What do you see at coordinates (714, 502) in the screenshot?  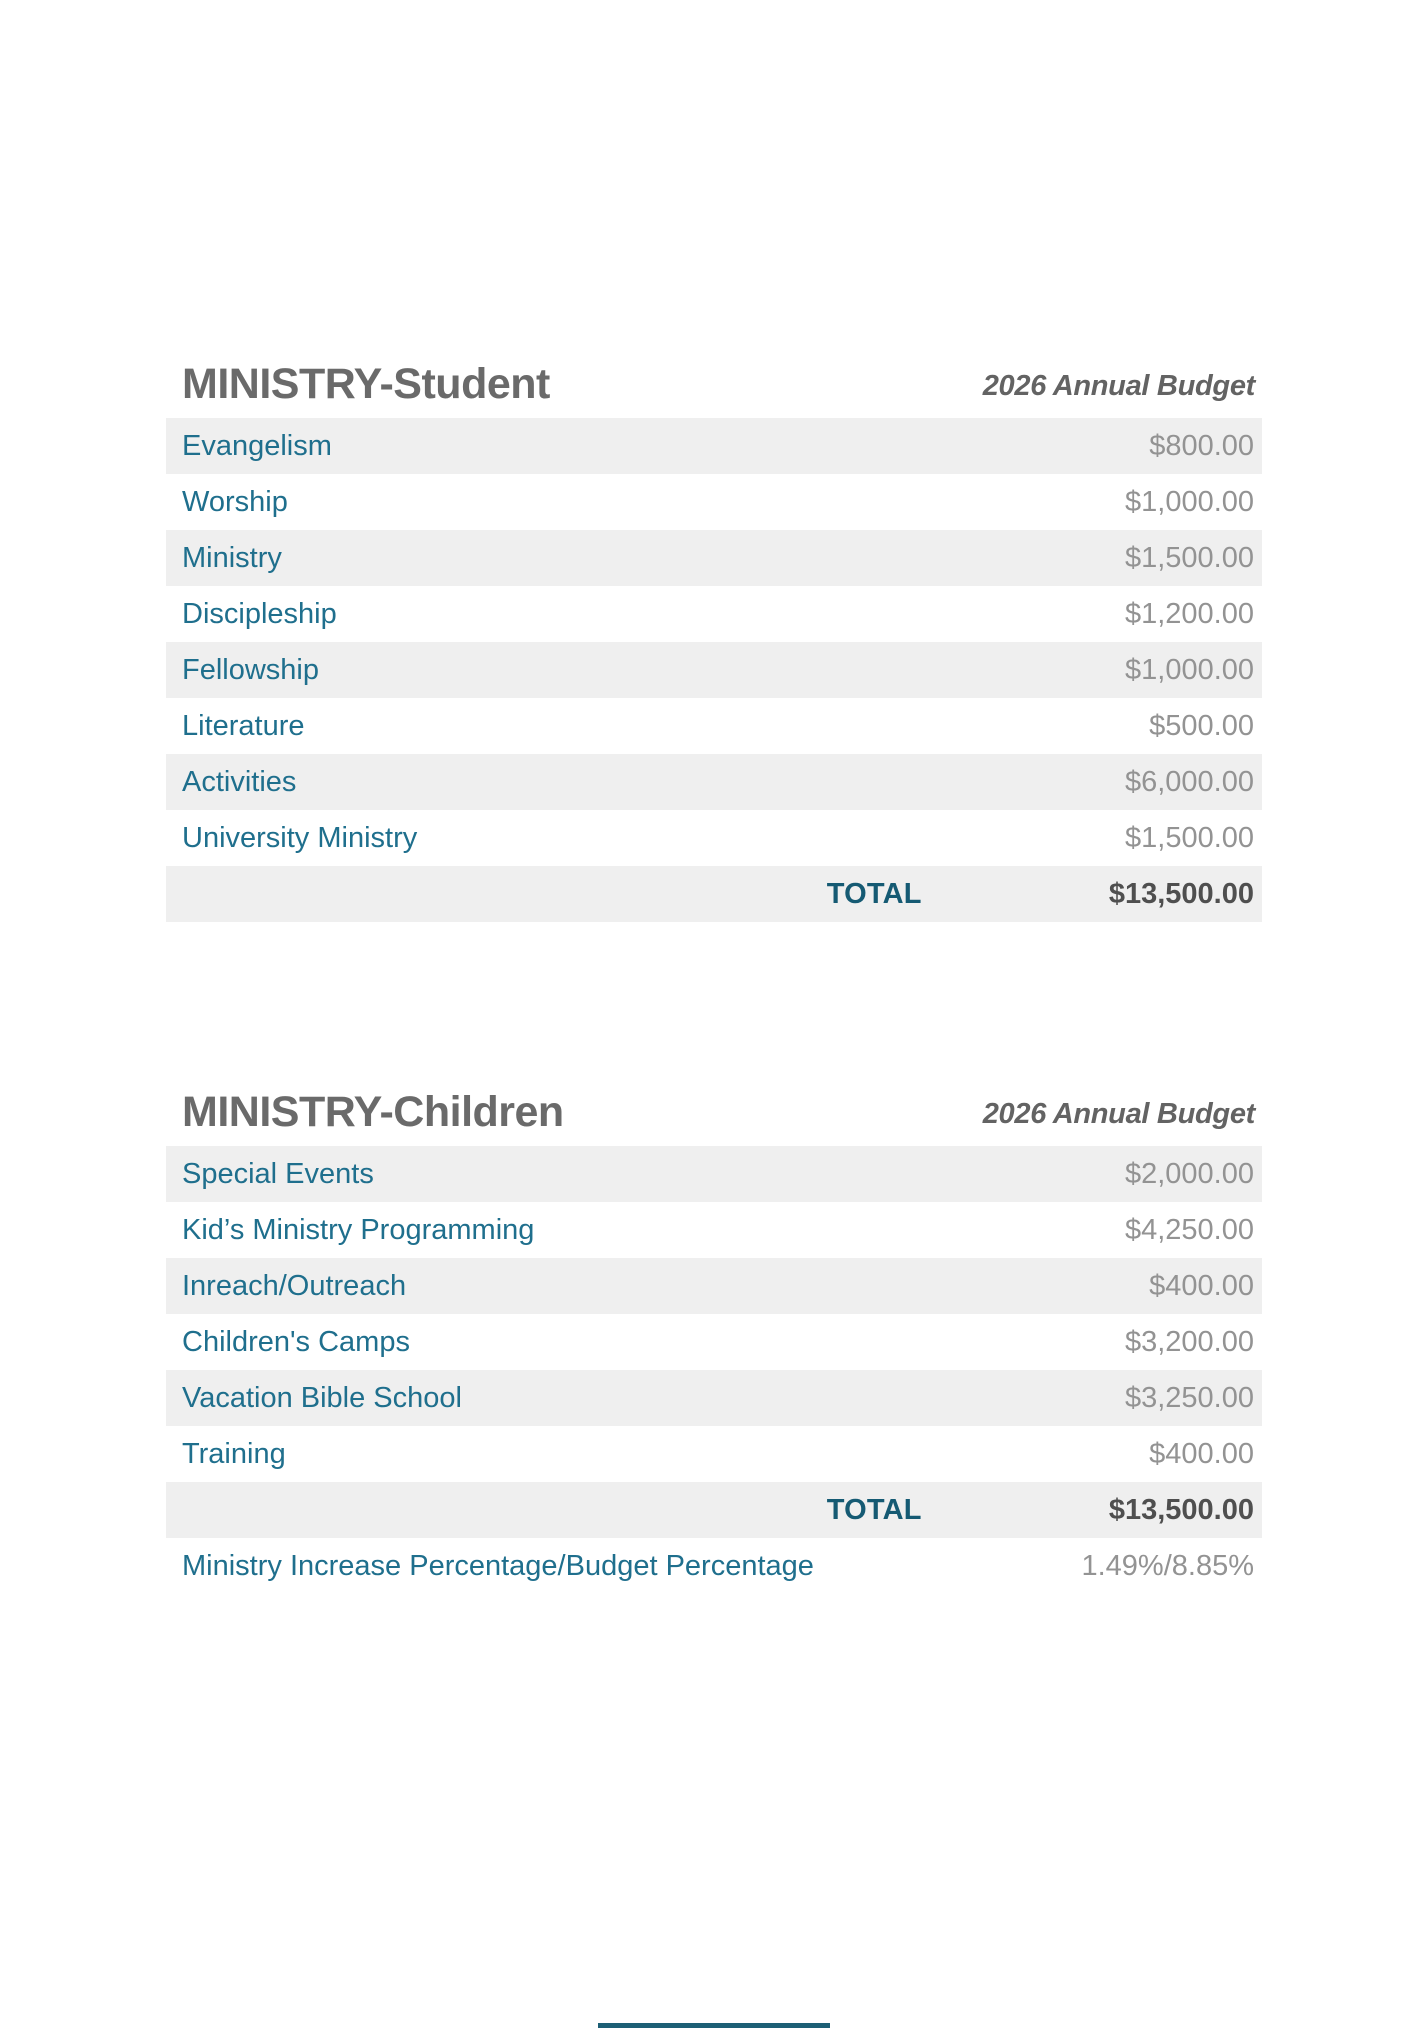 I see `table-row: Worship $1,000.00` at bounding box center [714, 502].